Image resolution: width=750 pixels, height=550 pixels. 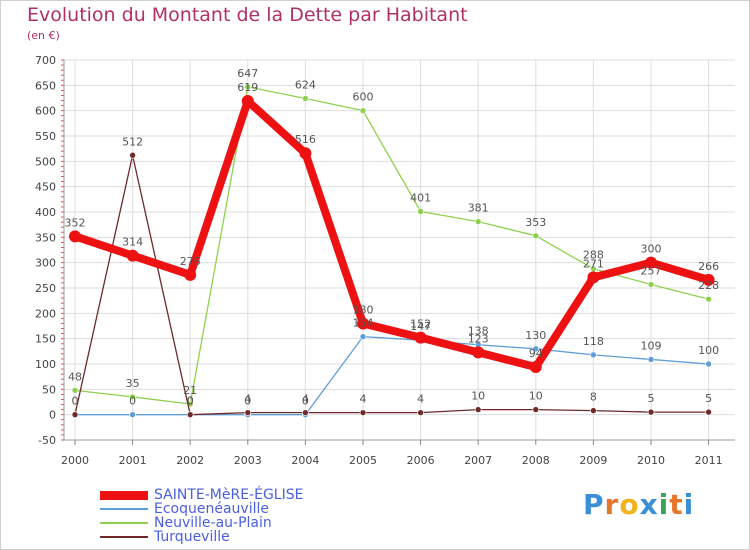 What do you see at coordinates (593, 255) in the screenshot?
I see `data-label: 288` at bounding box center [593, 255].